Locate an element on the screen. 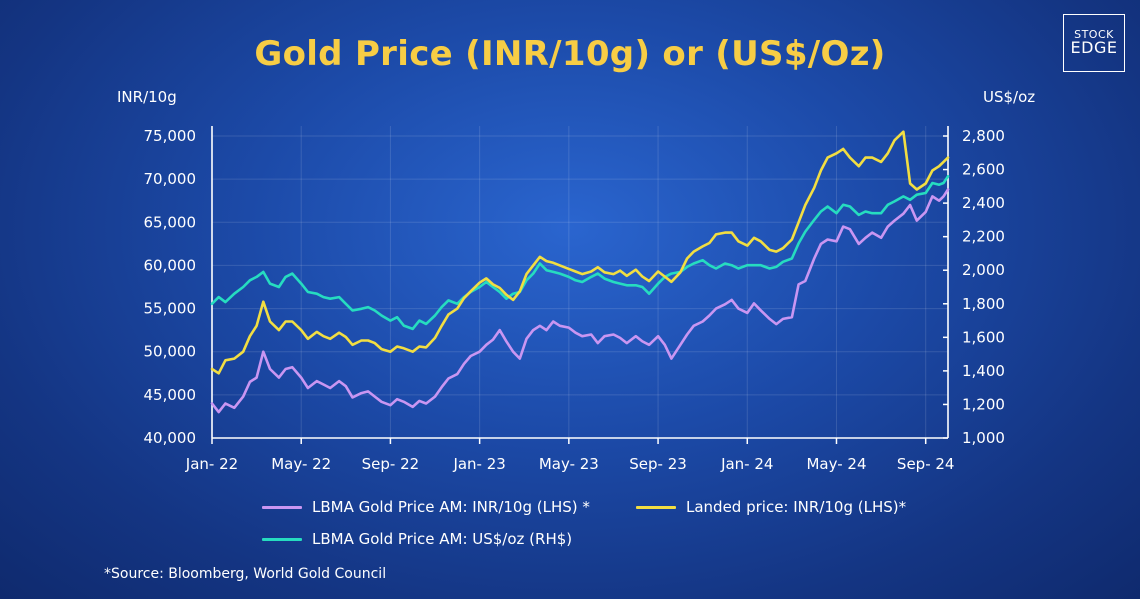 The image size is (1140, 599). right-tick-label: 2,600 is located at coordinates (983, 170).